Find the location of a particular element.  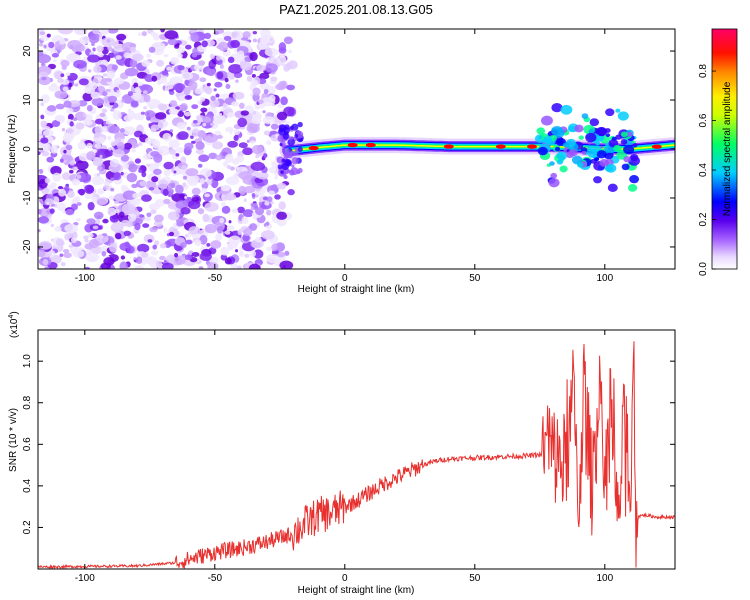

snr-y-tick-label: 0.4 is located at coordinates (27, 485).